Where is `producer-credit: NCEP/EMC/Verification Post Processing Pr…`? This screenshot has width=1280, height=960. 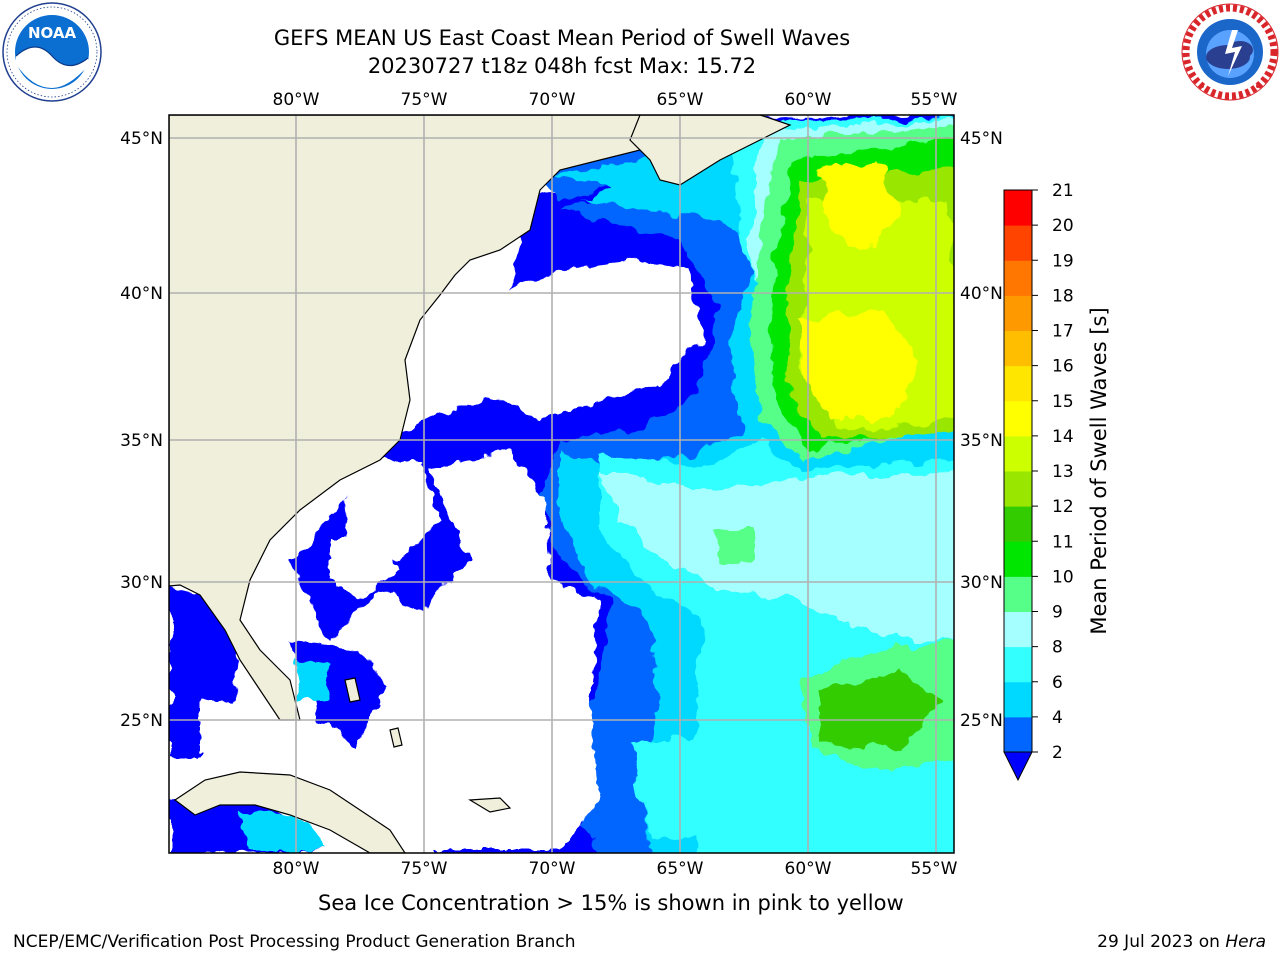
producer-credit: NCEP/EMC/Verification Post Processing Pr… is located at coordinates (294, 942).